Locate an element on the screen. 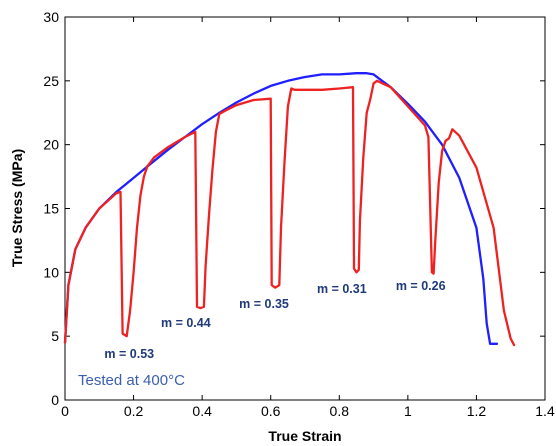 The width and height of the screenshot is (556, 446). y-tick-label: 20 is located at coordinates (51, 145).